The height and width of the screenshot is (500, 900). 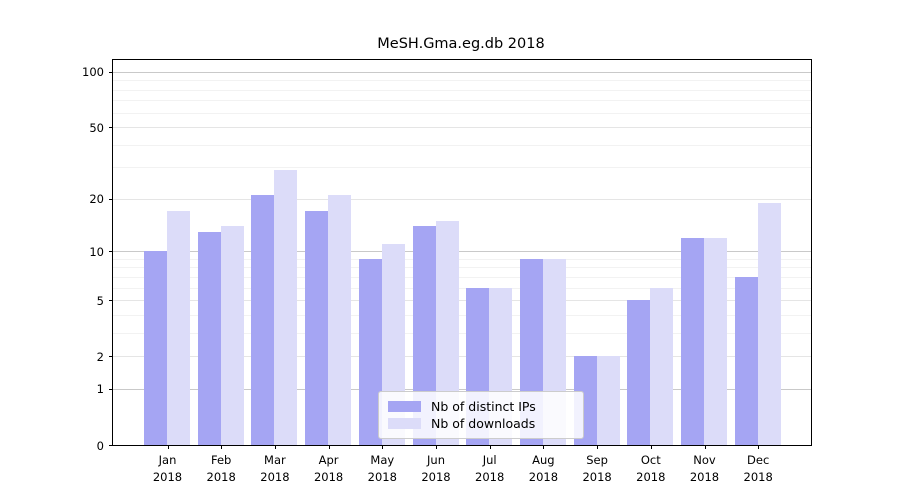 What do you see at coordinates (96, 251) in the screenshot?
I see `y-axis-tick-label: 10` at bounding box center [96, 251].